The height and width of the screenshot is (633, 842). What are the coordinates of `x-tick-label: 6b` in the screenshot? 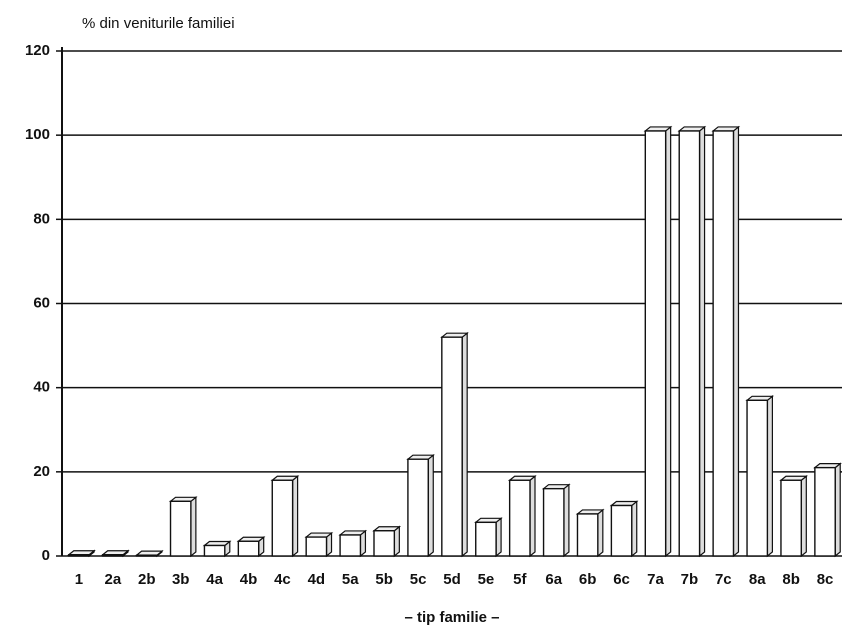 It's located at (588, 579).